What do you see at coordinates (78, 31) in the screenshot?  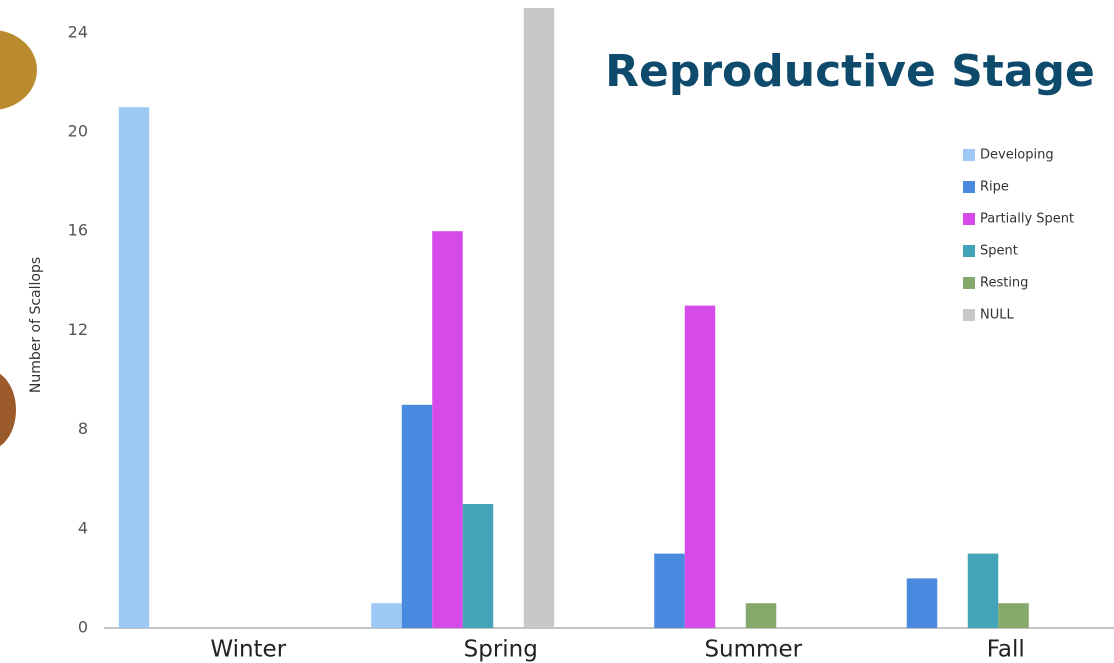 I see `y-tick-label: 24` at bounding box center [78, 31].